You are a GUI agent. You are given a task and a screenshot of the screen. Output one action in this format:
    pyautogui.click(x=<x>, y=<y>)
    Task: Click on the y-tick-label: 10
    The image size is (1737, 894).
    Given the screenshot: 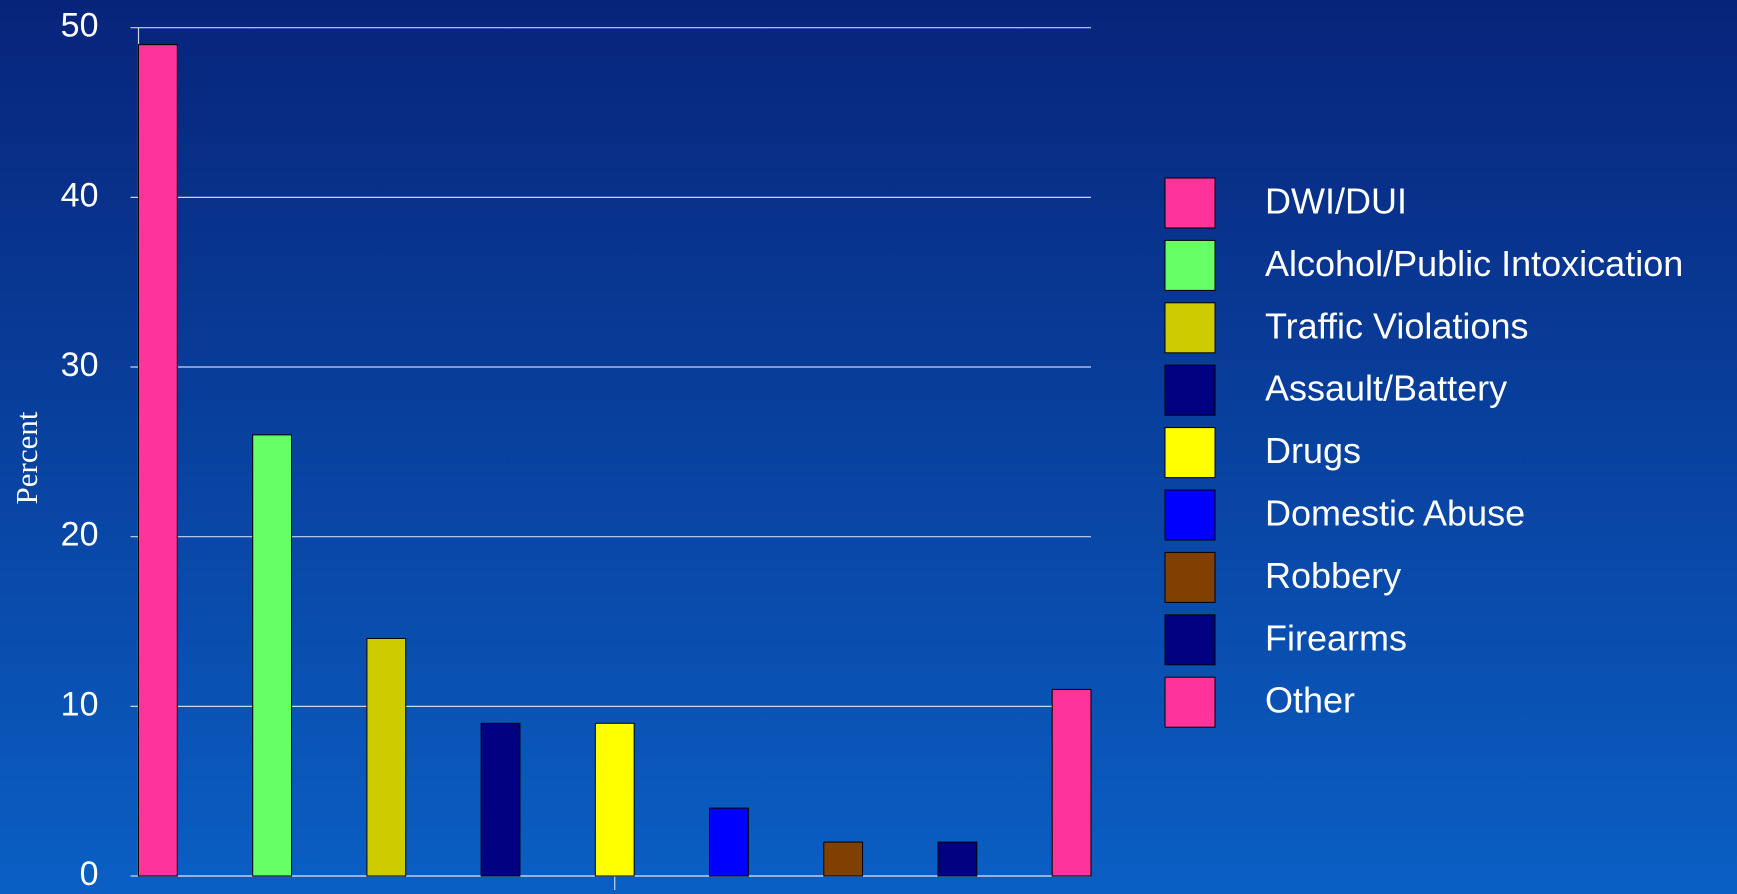 What is the action you would take?
    pyautogui.click(x=80, y=704)
    